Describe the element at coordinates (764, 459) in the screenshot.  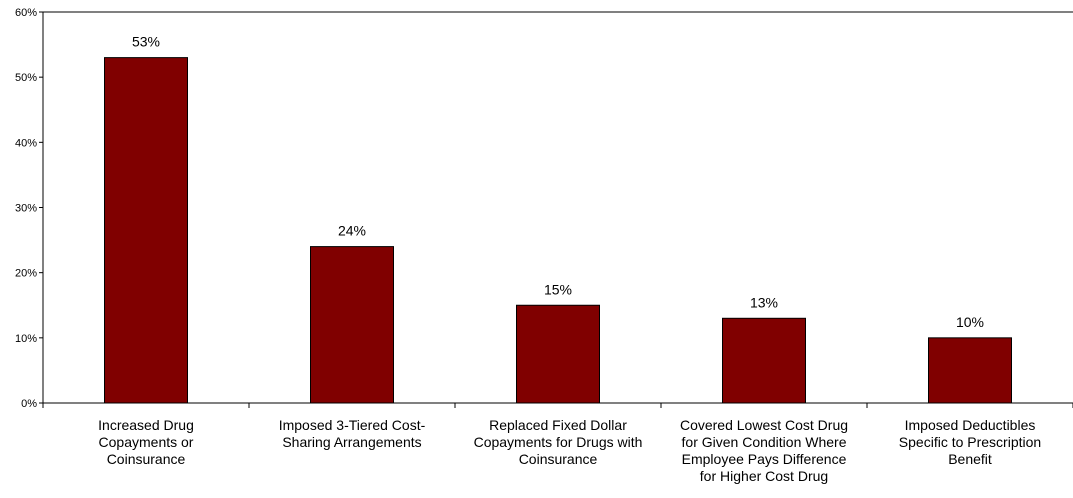
I see `x-category-label-line: Employee Pays Difference` at that location.